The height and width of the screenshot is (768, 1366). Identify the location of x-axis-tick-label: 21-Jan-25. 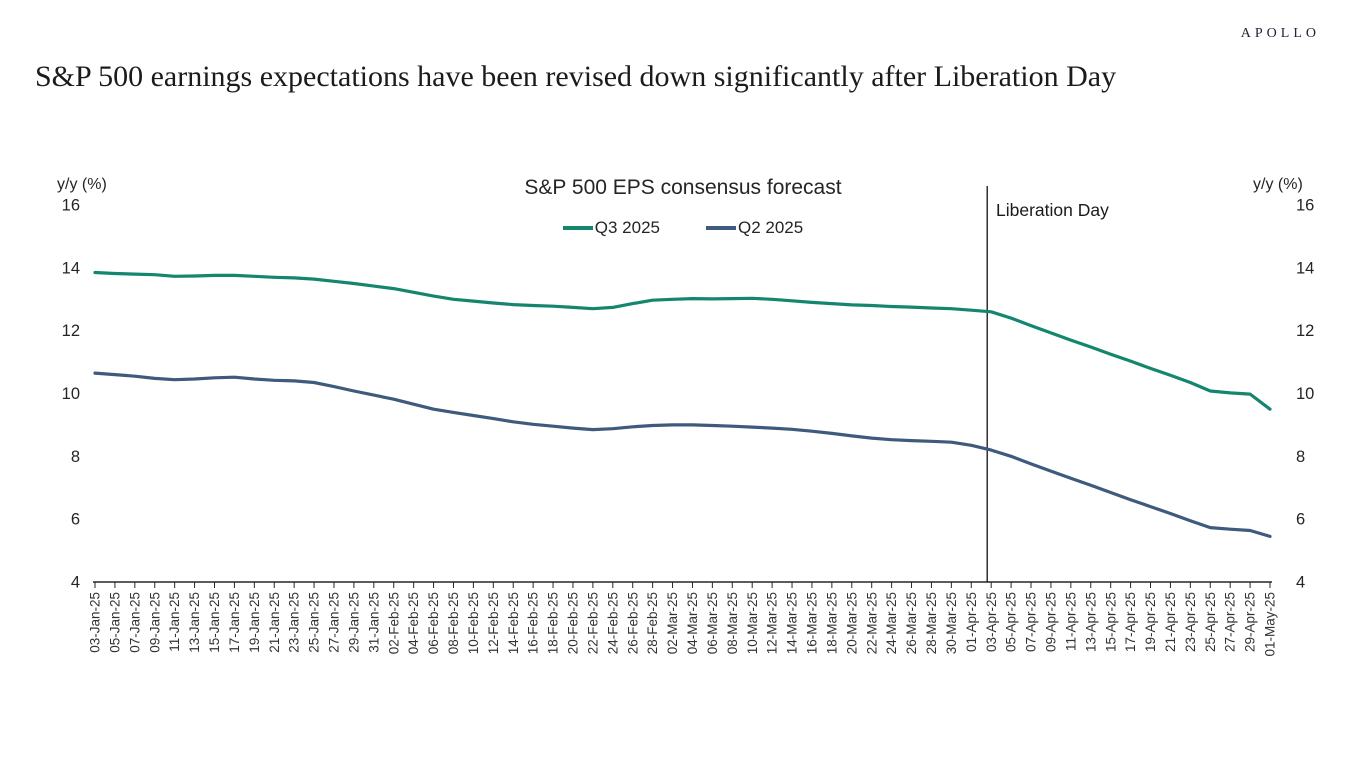
(274, 622).